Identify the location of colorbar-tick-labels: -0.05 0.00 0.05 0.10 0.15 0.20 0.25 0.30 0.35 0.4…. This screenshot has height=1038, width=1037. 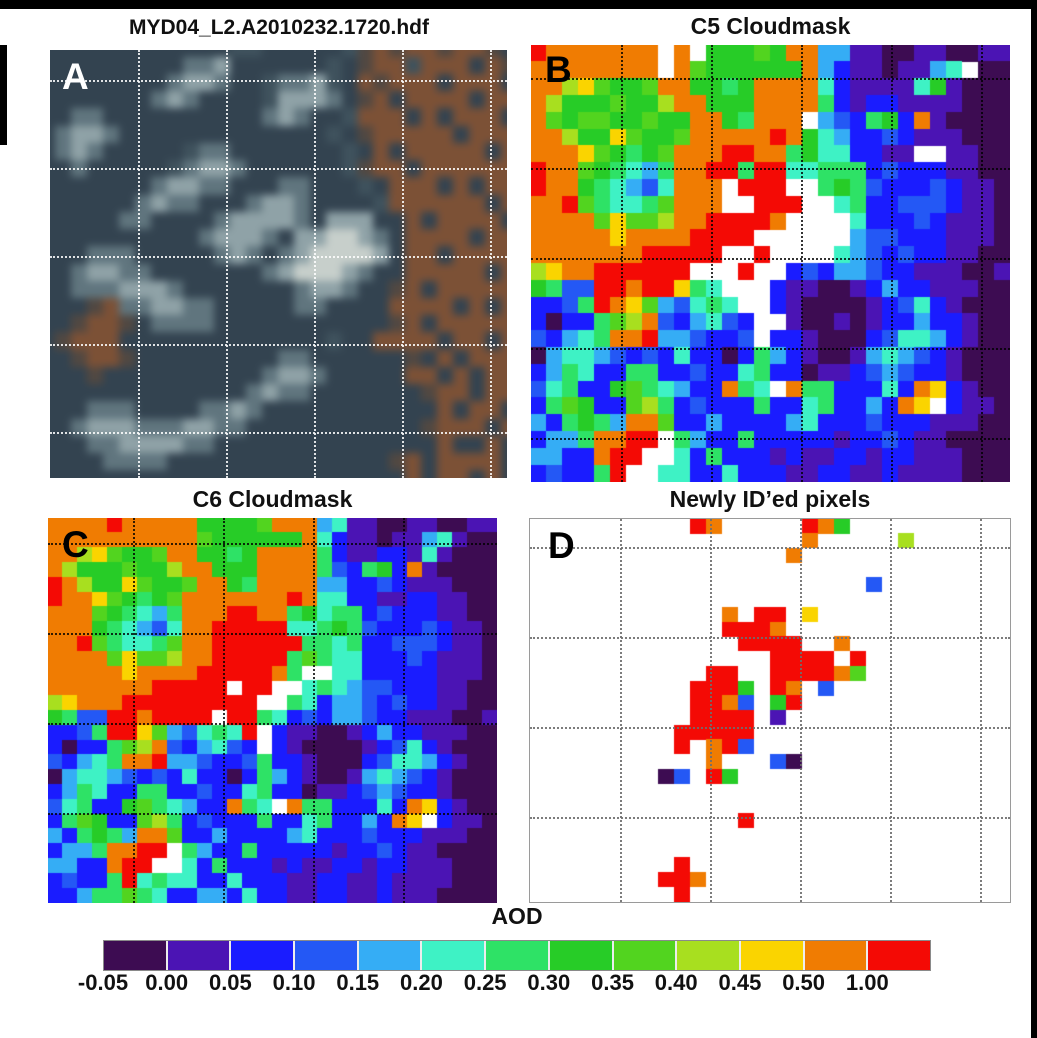
(518, 986).